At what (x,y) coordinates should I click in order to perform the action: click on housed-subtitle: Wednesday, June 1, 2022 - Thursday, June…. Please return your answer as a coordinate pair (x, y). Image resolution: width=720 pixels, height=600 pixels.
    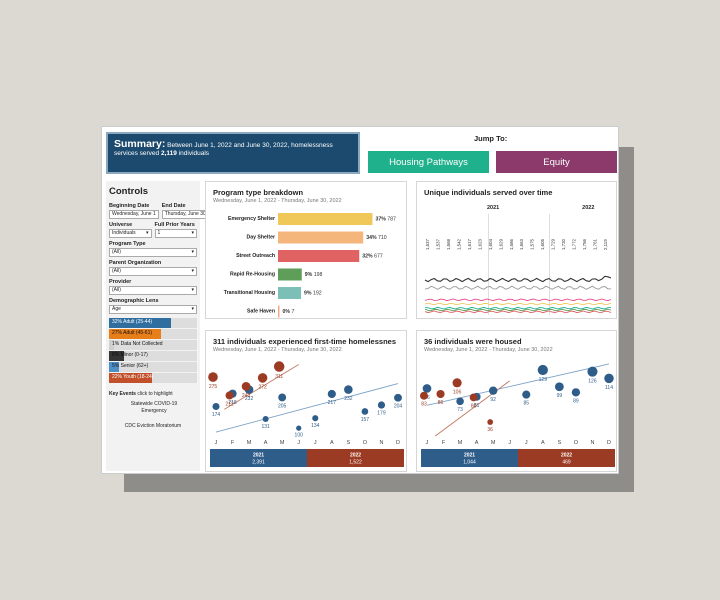
    Looking at the image, I should click on (488, 350).